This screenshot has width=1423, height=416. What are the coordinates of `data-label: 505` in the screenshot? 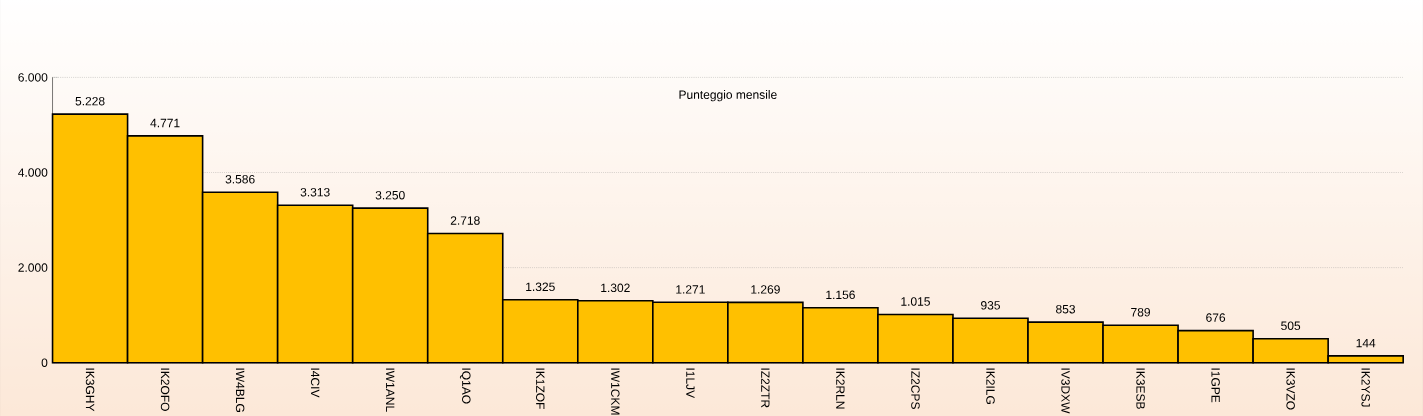 It's located at (1291, 326).